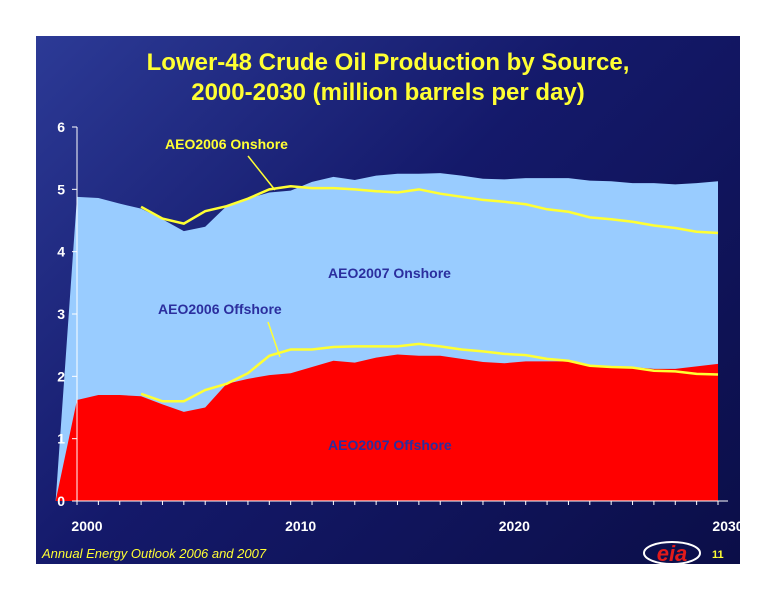  What do you see at coordinates (429, 209) in the screenshot?
I see `line-aeo2006-onshore` at bounding box center [429, 209].